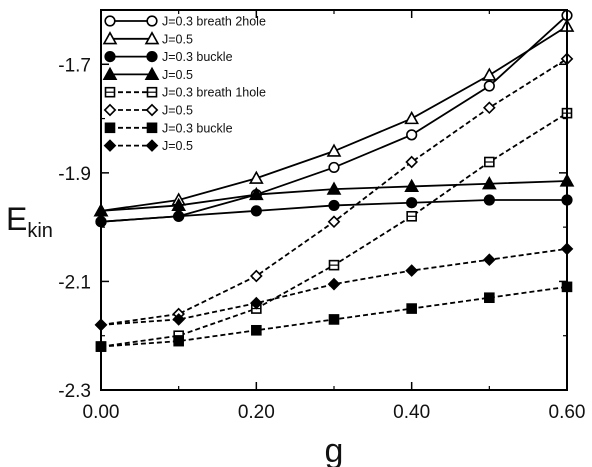 The height and width of the screenshot is (467, 592). I want to click on legend-label-7: J=0.3 buckle, so click(197, 128).